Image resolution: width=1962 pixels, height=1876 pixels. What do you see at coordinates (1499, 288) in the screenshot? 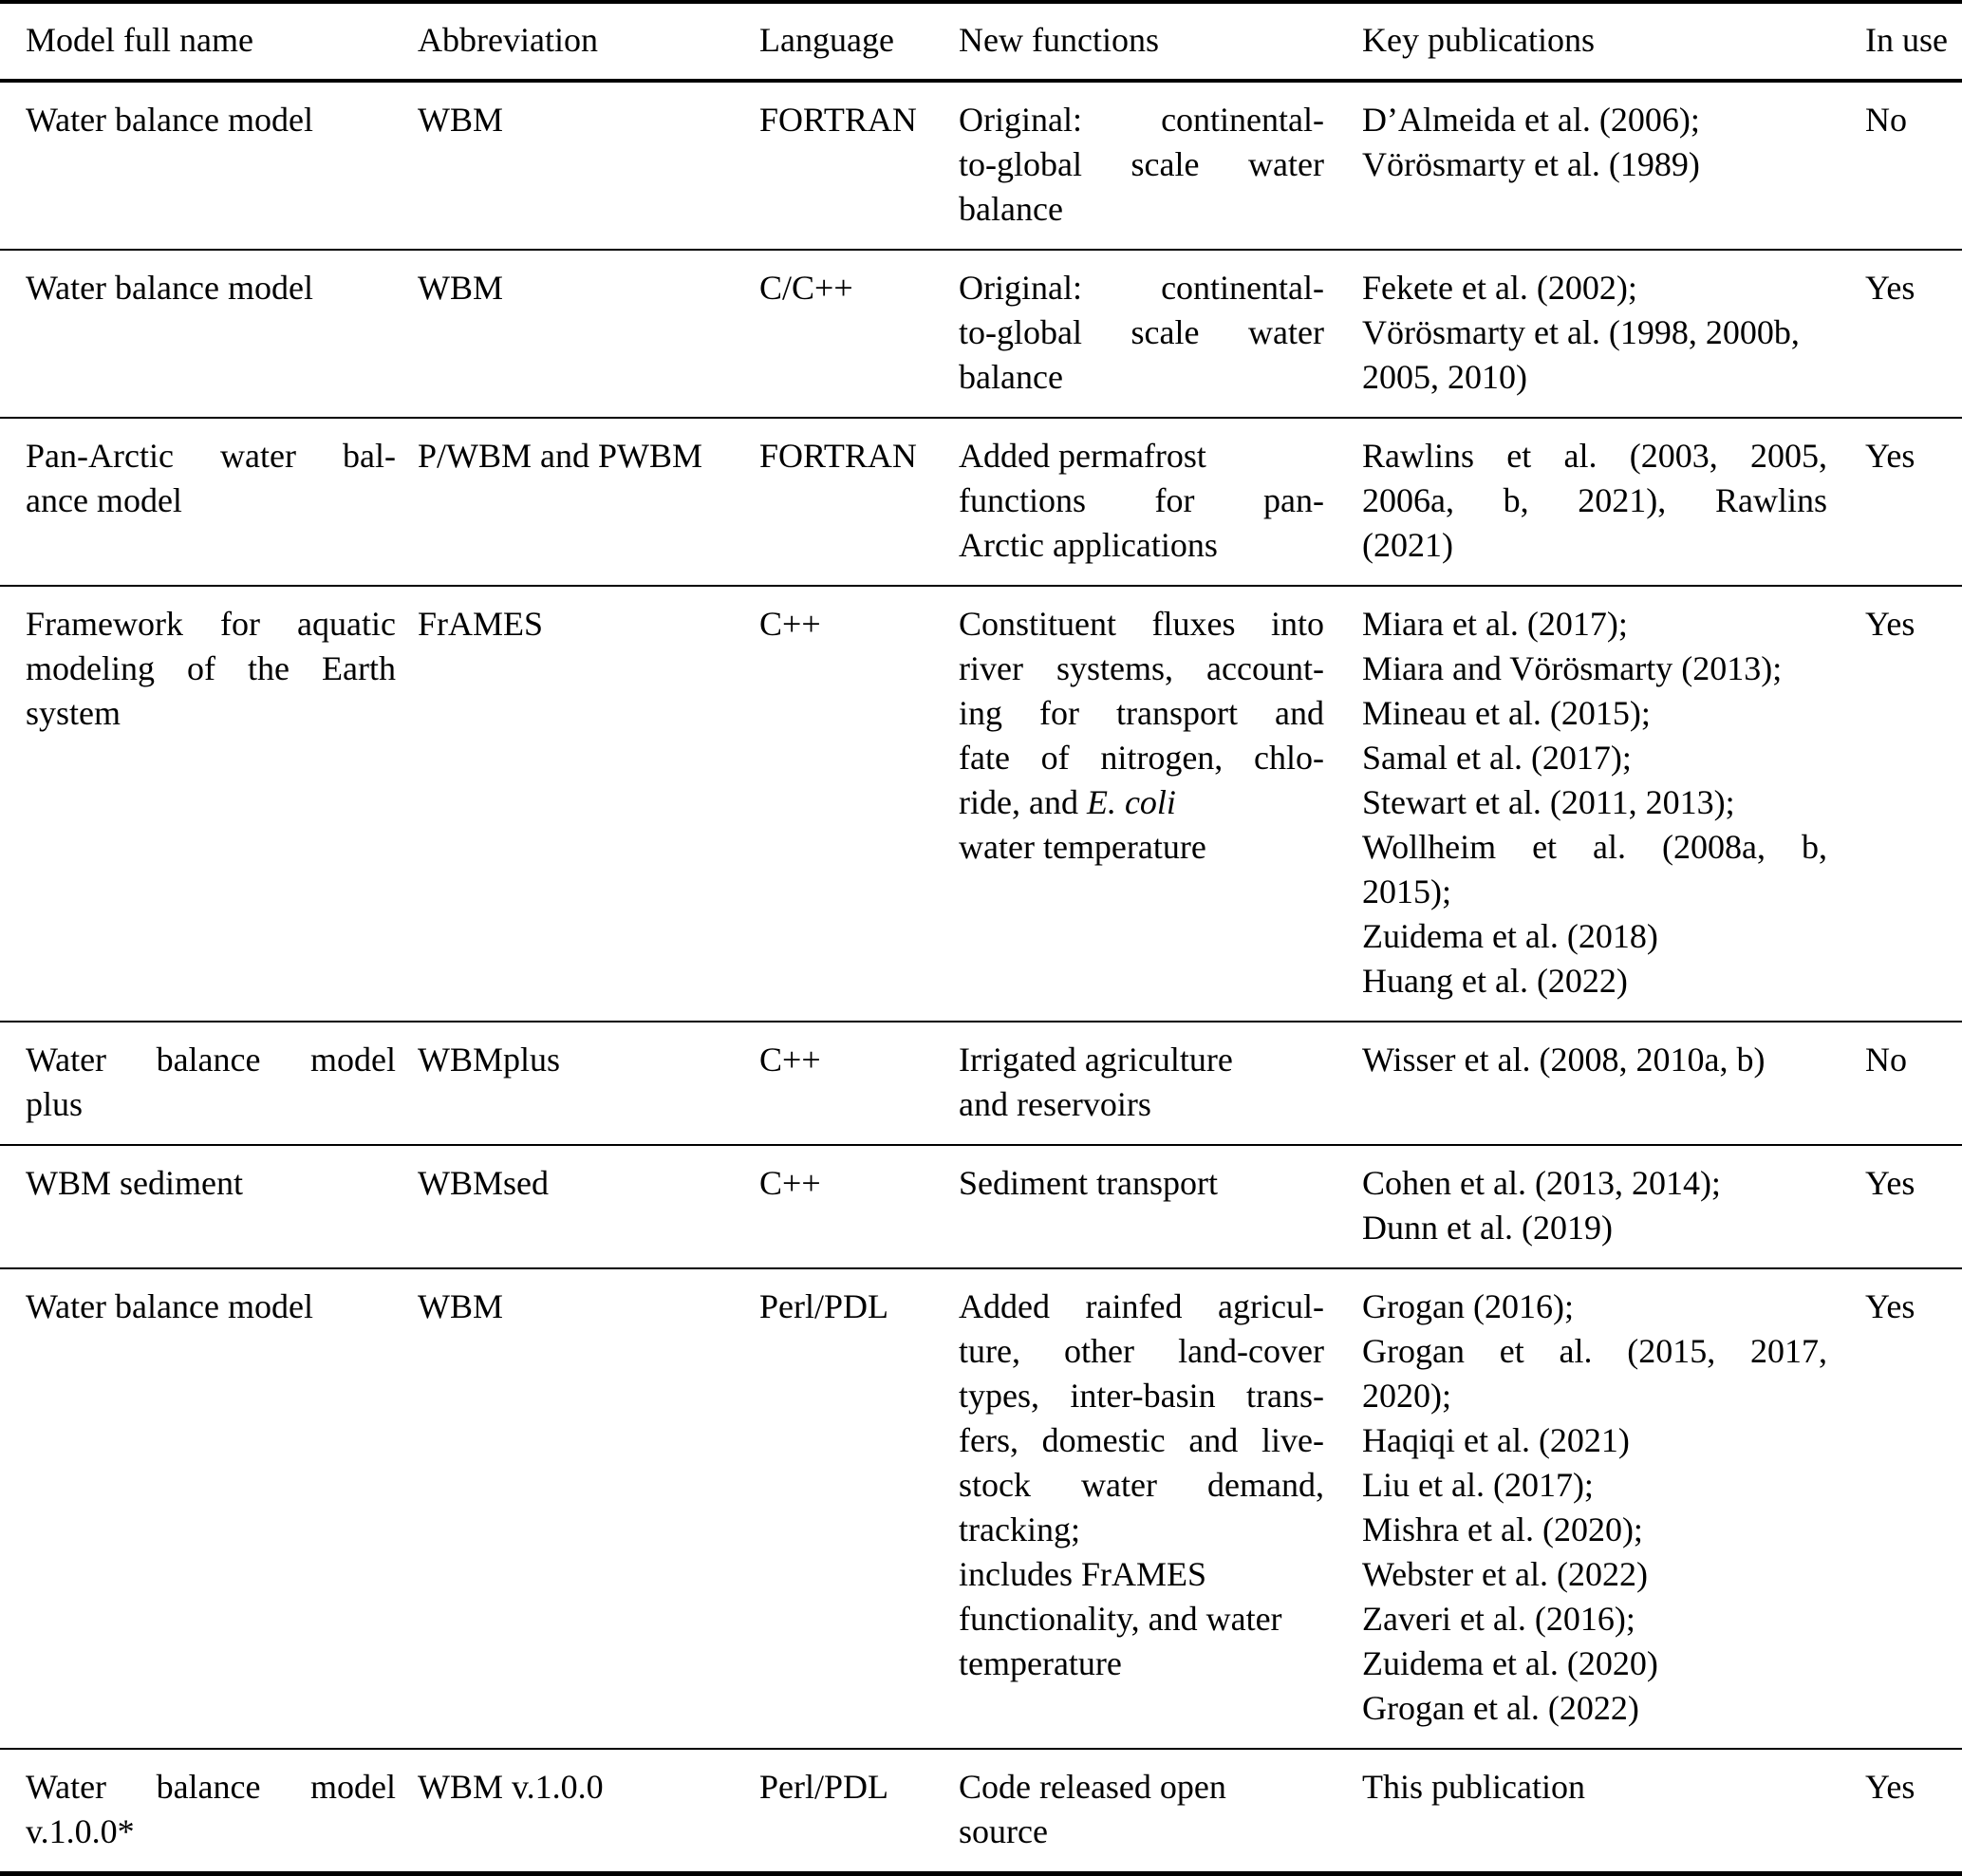
I see `cell-line: Fekete et al. (2002);` at bounding box center [1499, 288].